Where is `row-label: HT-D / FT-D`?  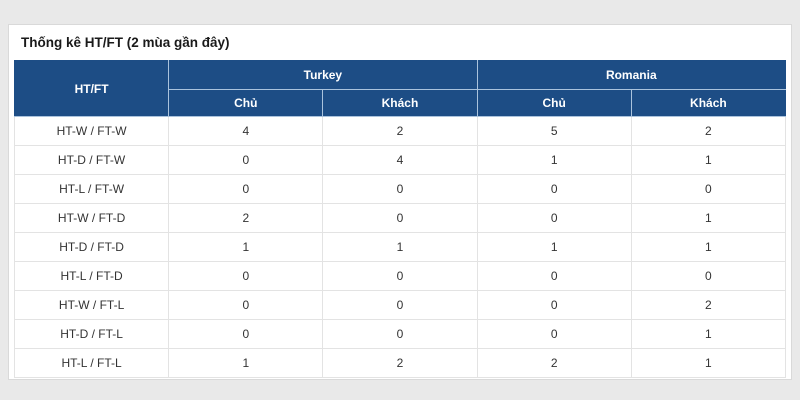
row-label: HT-D / FT-D is located at coordinates (91, 247).